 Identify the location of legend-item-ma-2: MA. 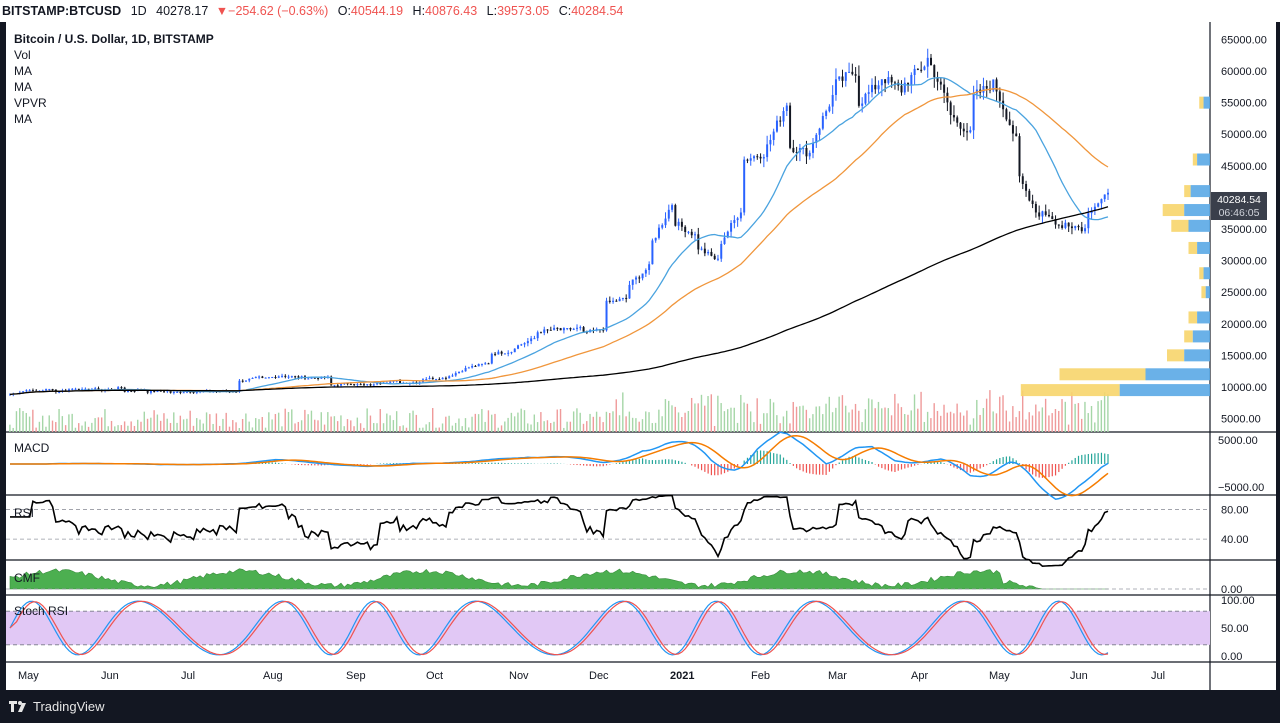
(23, 87).